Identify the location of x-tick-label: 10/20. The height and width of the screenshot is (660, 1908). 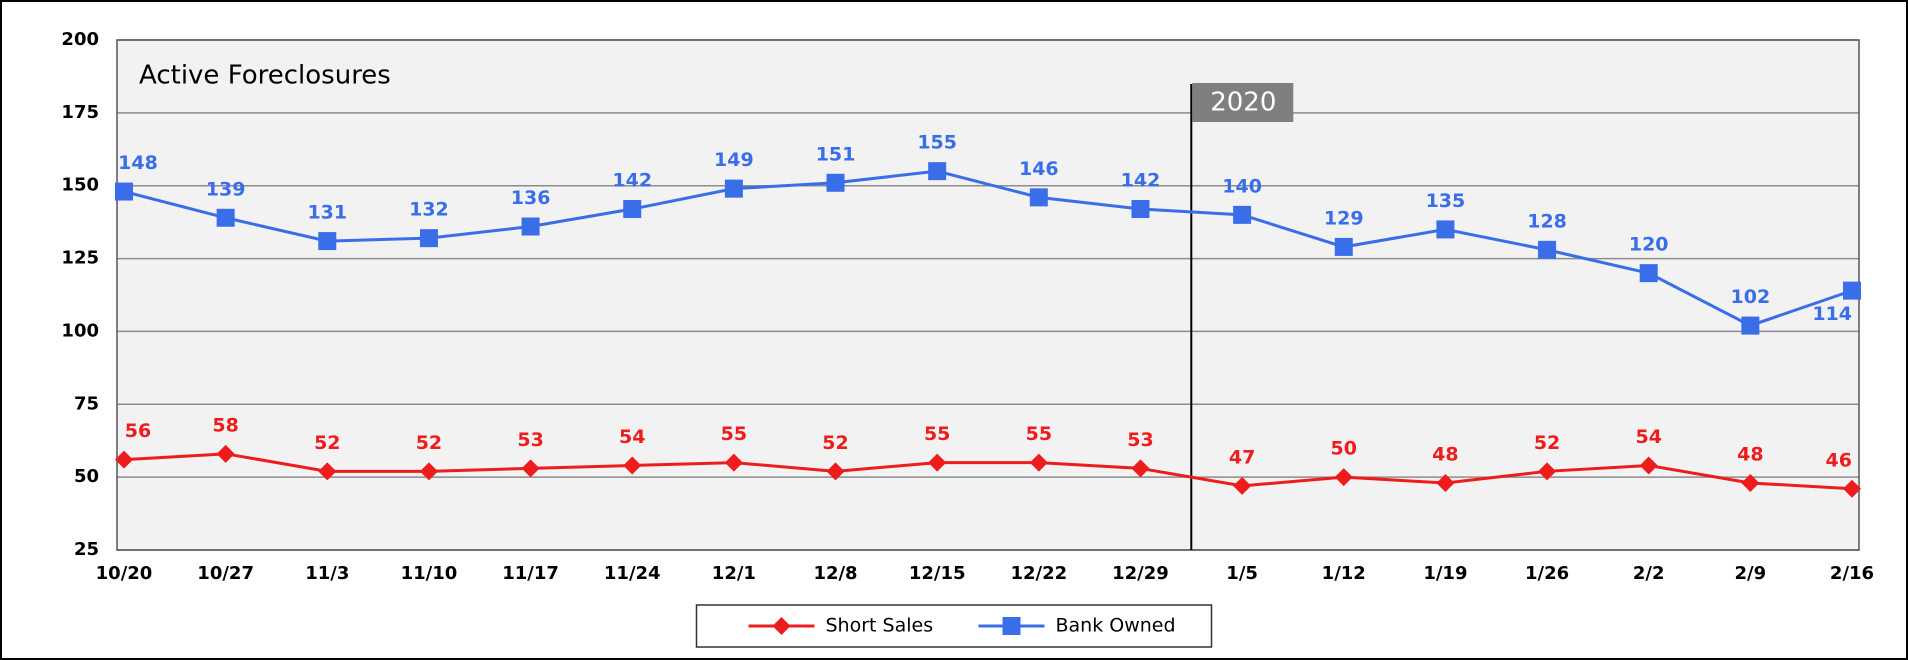
(124, 573).